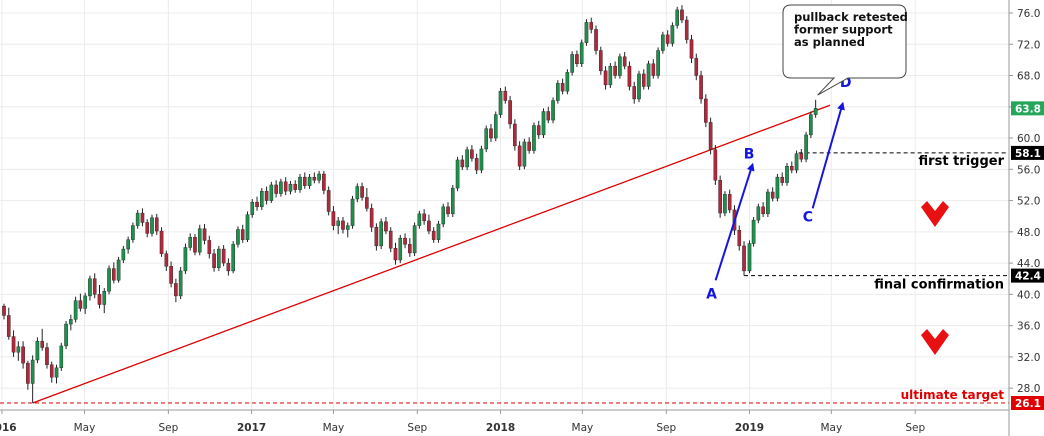 The image size is (1044, 436). What do you see at coordinates (251, 428) in the screenshot?
I see `x-tick-label: 2017` at bounding box center [251, 428].